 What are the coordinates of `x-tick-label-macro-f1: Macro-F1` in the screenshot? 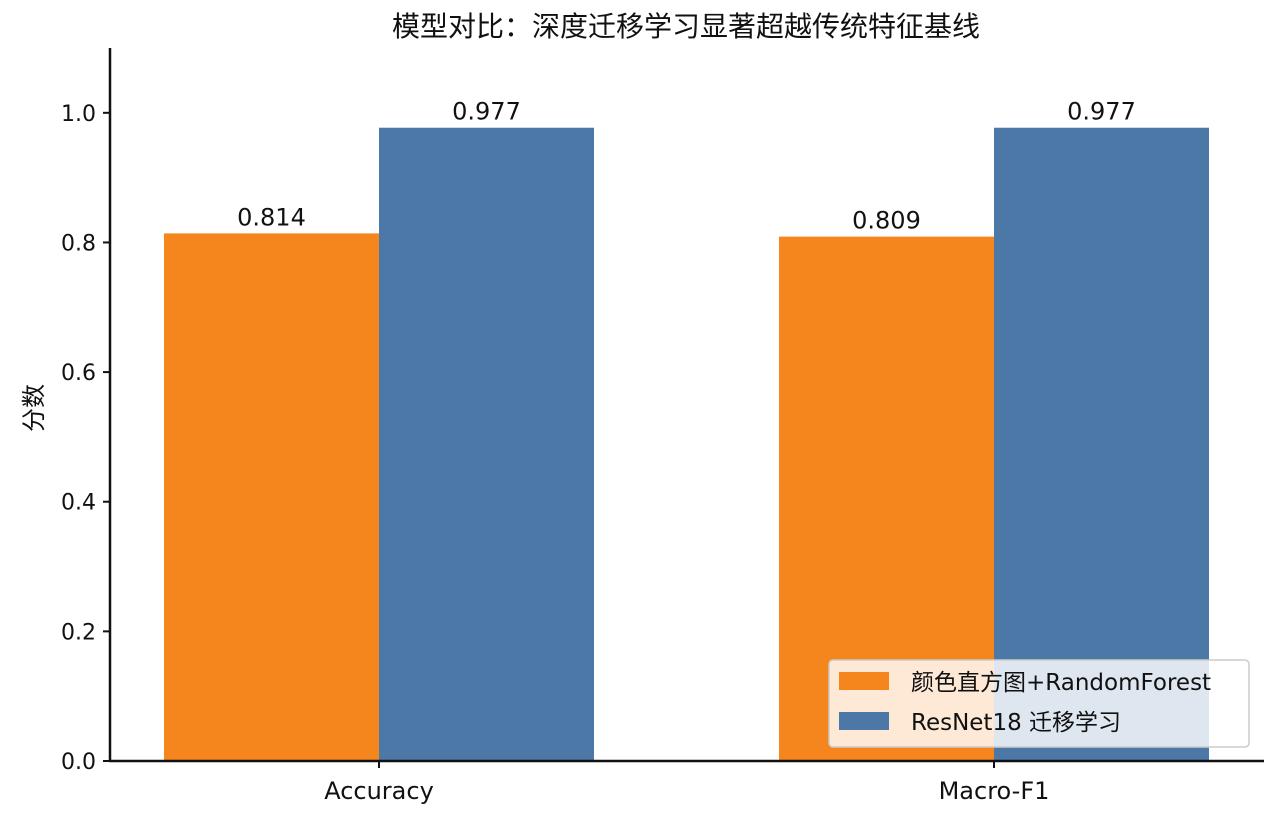 It's located at (994, 791).